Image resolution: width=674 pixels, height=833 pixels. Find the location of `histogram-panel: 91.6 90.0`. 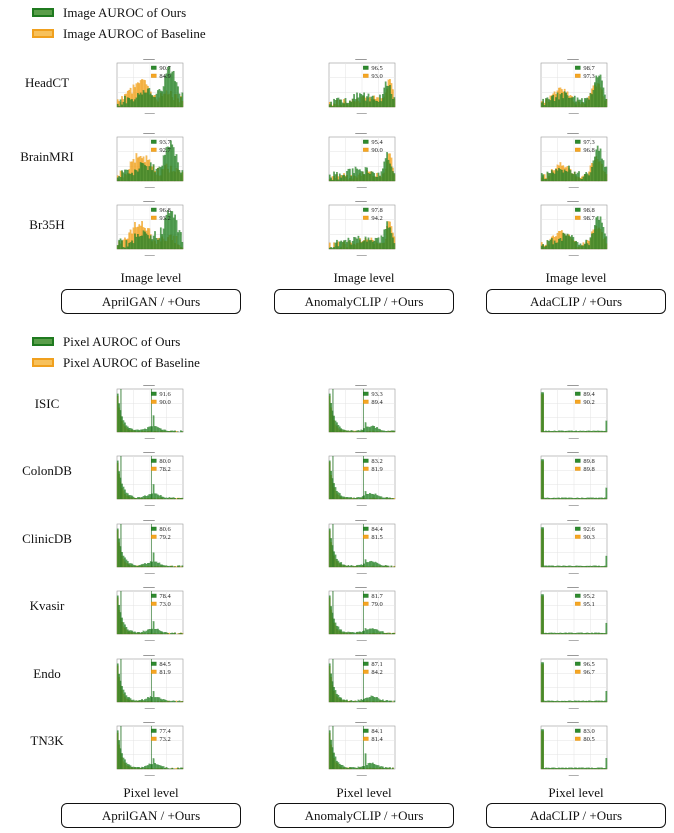

histogram-panel: 91.6 90.0 is located at coordinates (149, 411).